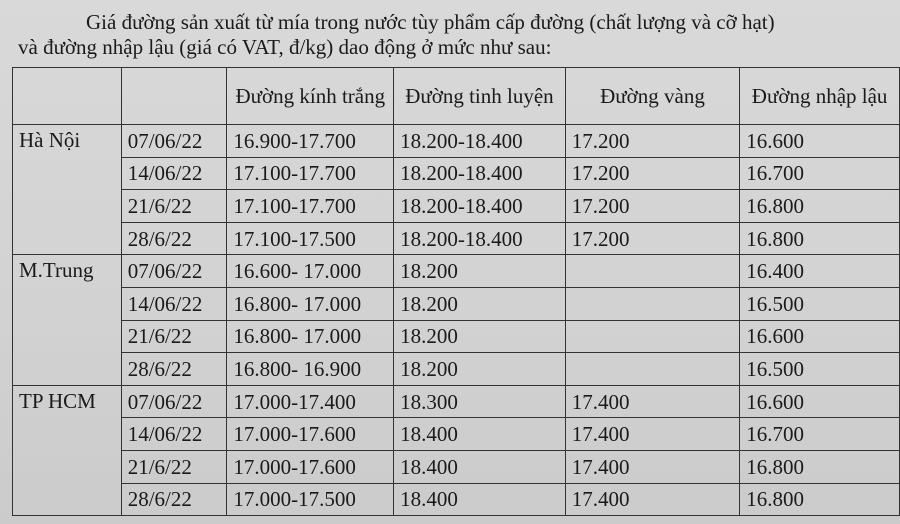  Describe the element at coordinates (310, 401) in the screenshot. I see `white-sugar-price-cell: 17.000-17.400` at that location.